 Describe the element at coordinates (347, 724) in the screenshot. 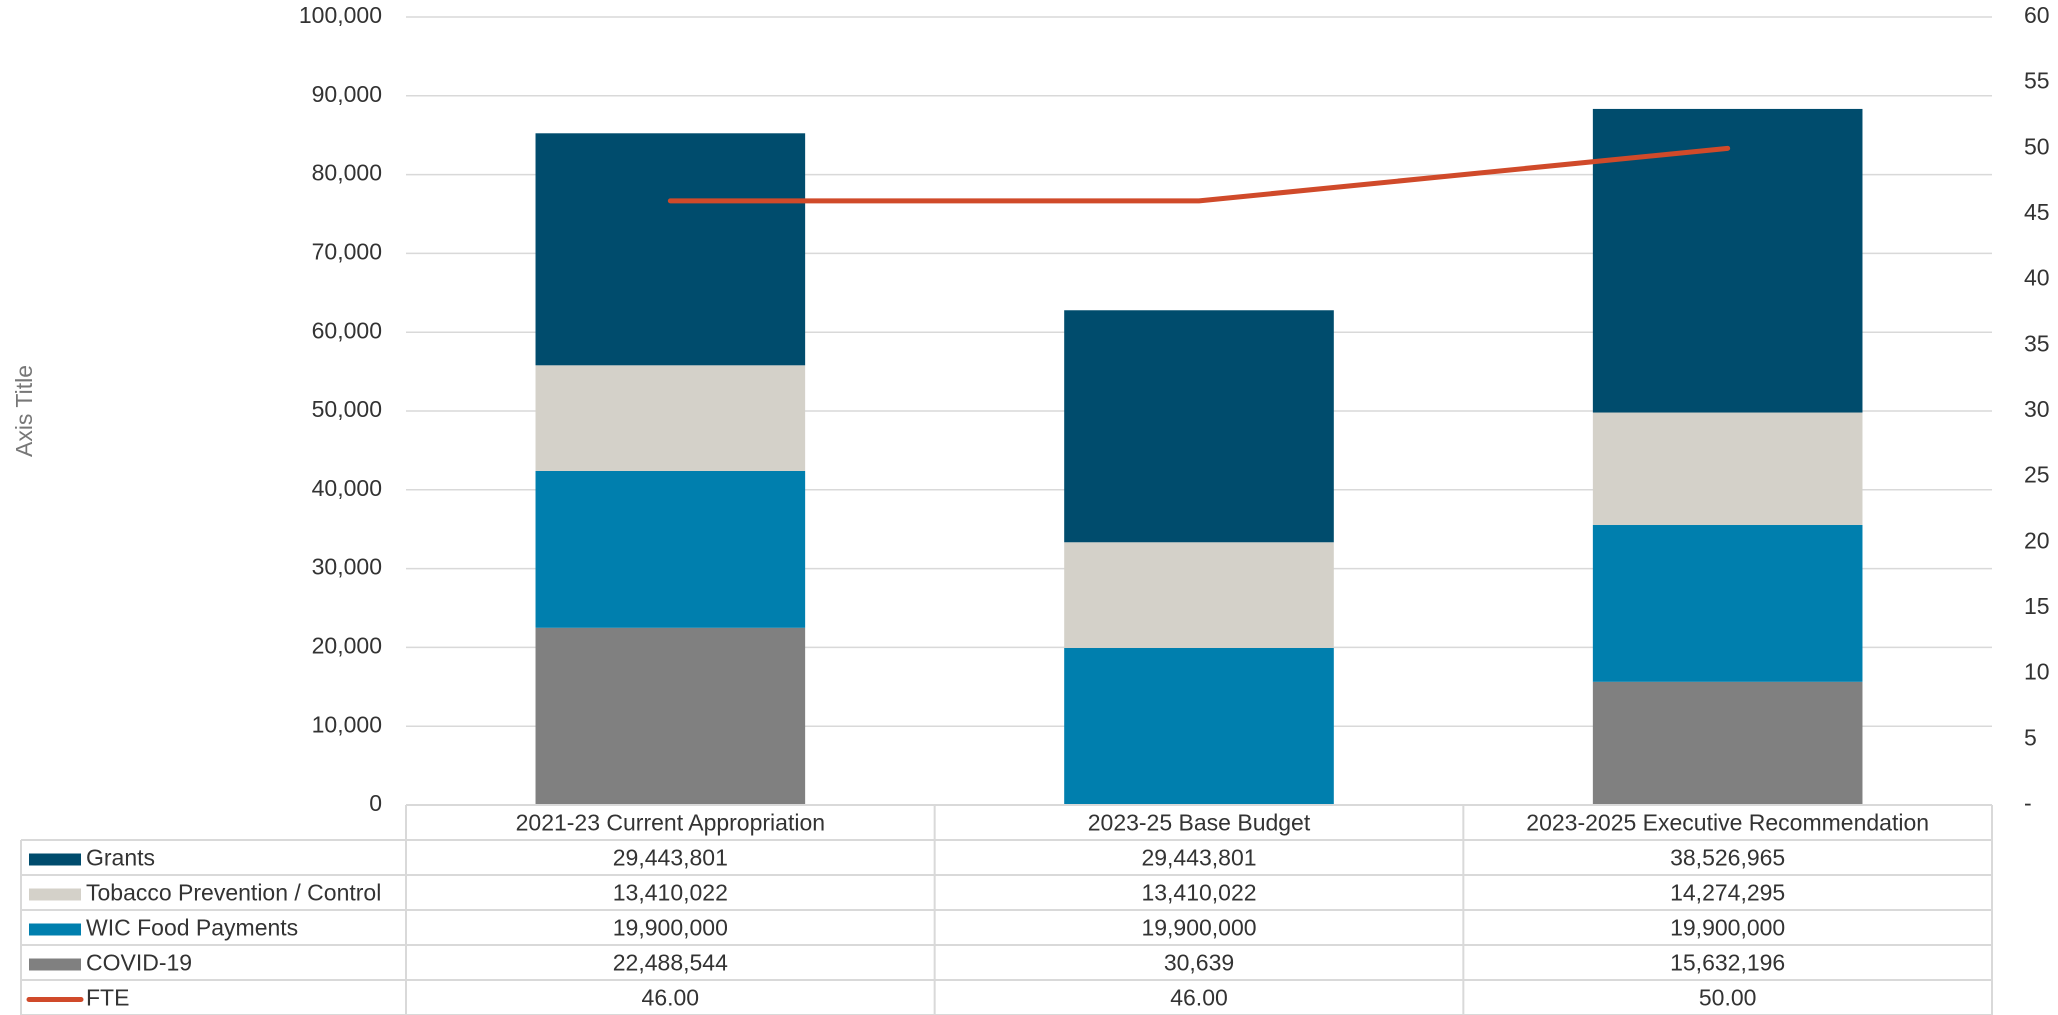

I see `y-tick-label: 10,000` at that location.